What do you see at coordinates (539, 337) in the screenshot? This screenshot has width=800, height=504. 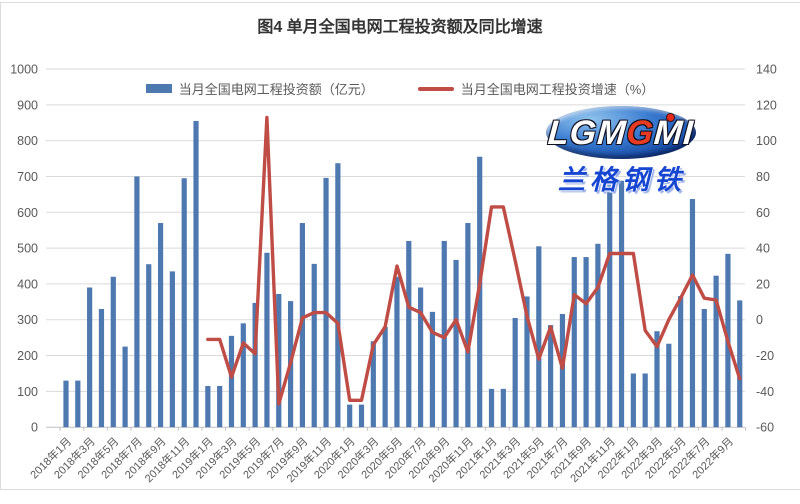 I see `bar-2021年5月` at bounding box center [539, 337].